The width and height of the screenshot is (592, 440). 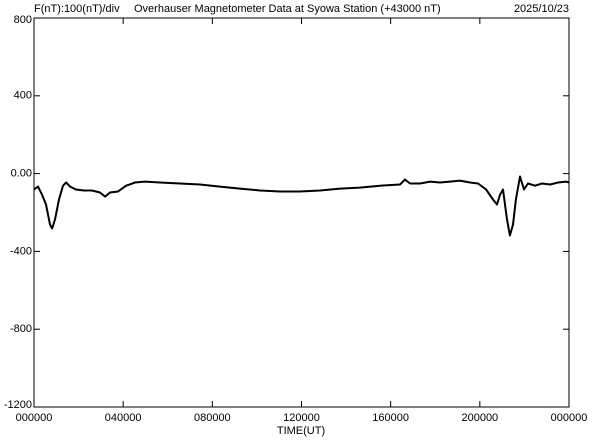 I want to click on x-tick-label: 120000, so click(x=301, y=418).